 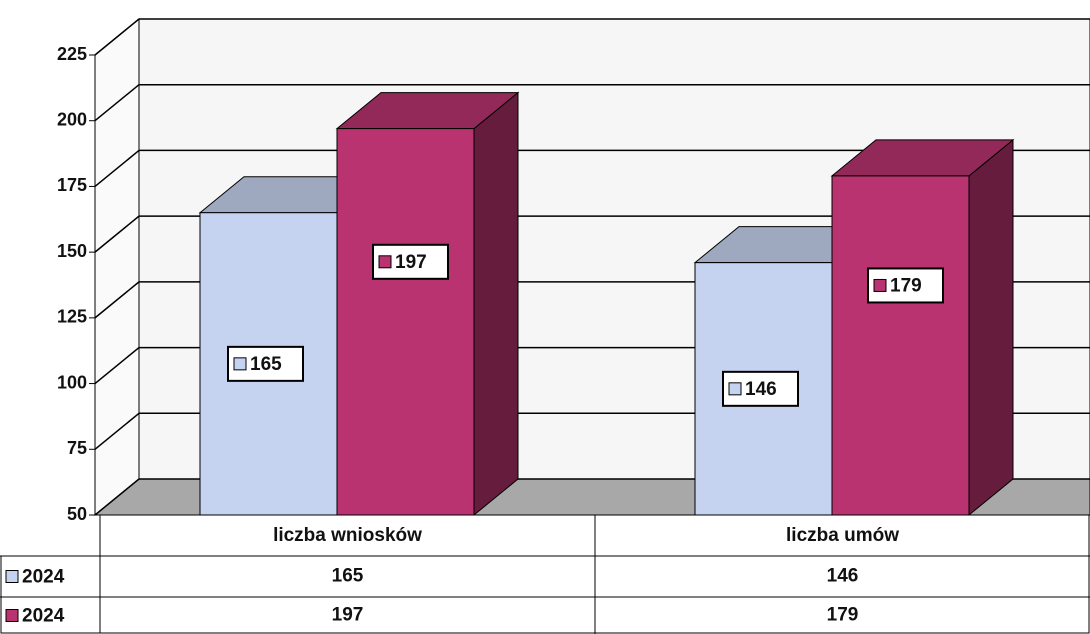 I want to click on data-label: 179, so click(x=906, y=285).